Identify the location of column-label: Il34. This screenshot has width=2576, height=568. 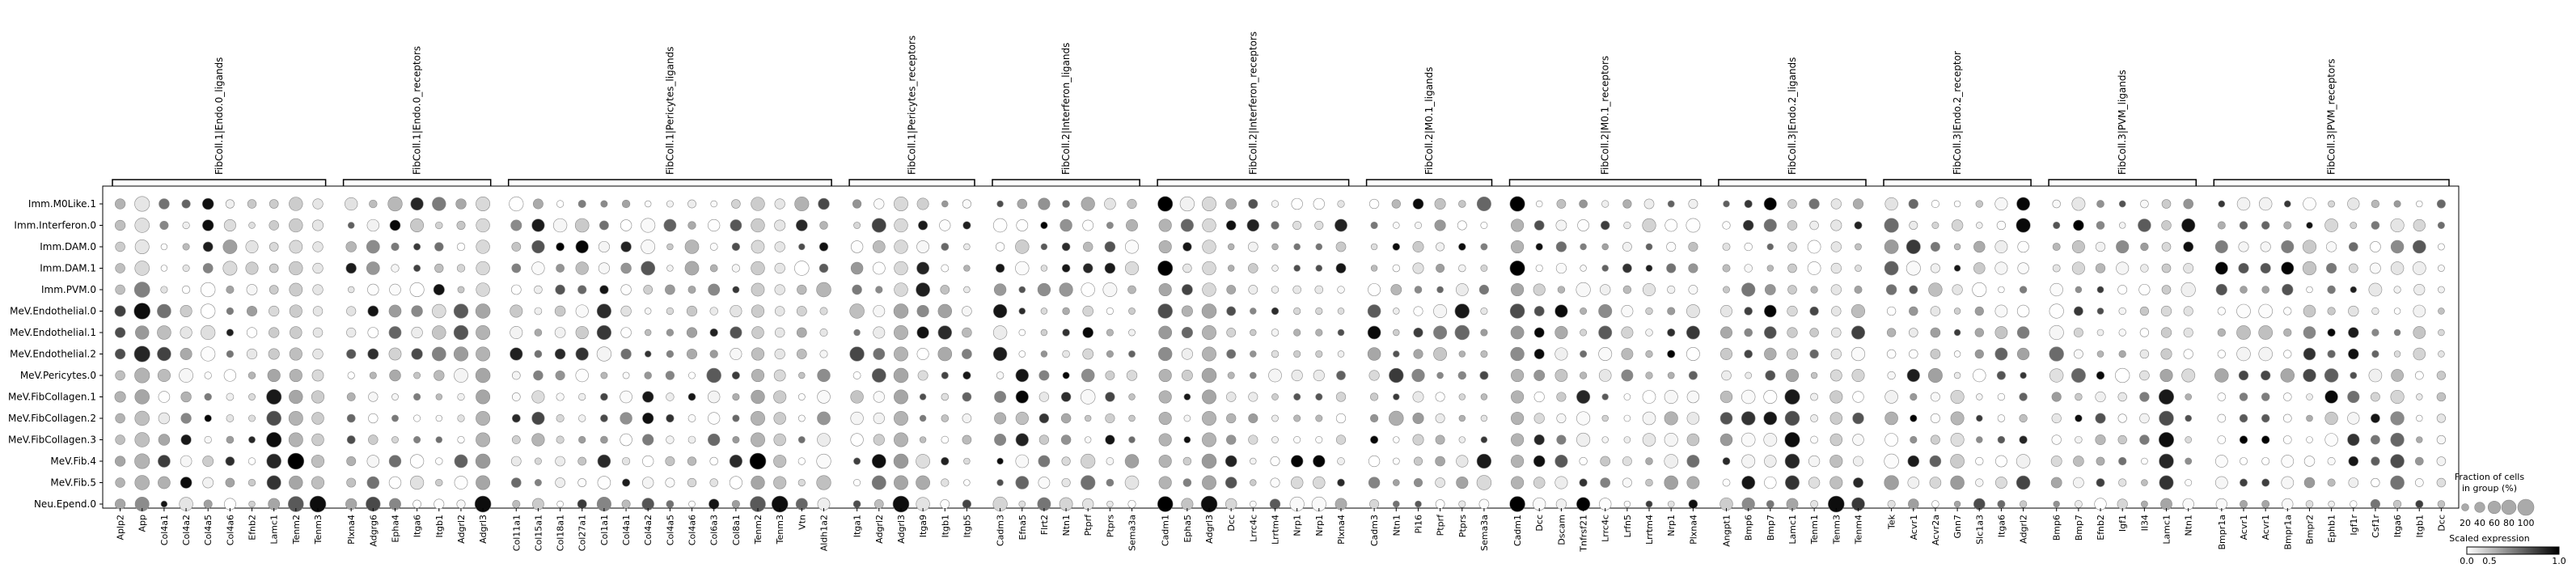
(2144, 523).